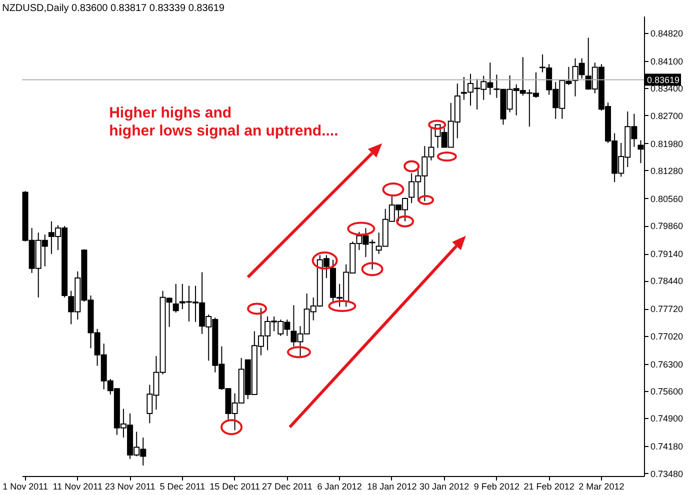 The width and height of the screenshot is (690, 495). What do you see at coordinates (392, 487) in the screenshot?
I see `x-tick-label: 18 Jan 2012` at bounding box center [392, 487].